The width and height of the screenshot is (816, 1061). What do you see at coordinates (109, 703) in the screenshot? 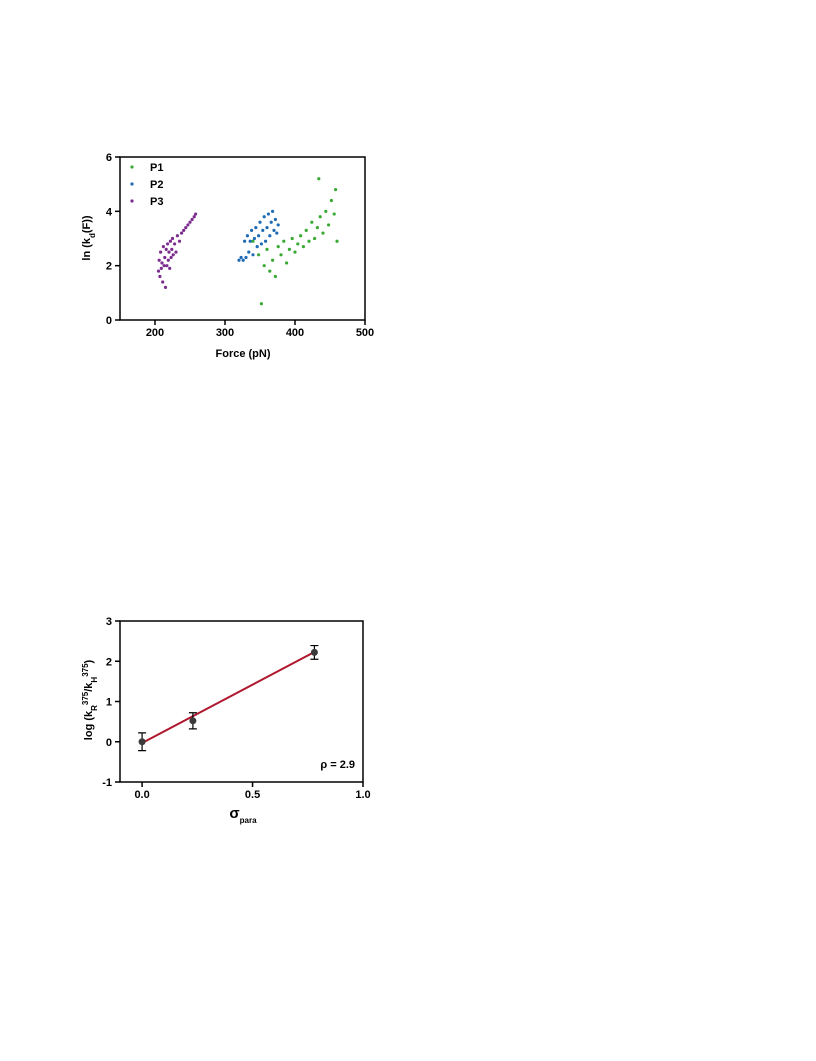
I see `y-tick-label: 1` at bounding box center [109, 703].